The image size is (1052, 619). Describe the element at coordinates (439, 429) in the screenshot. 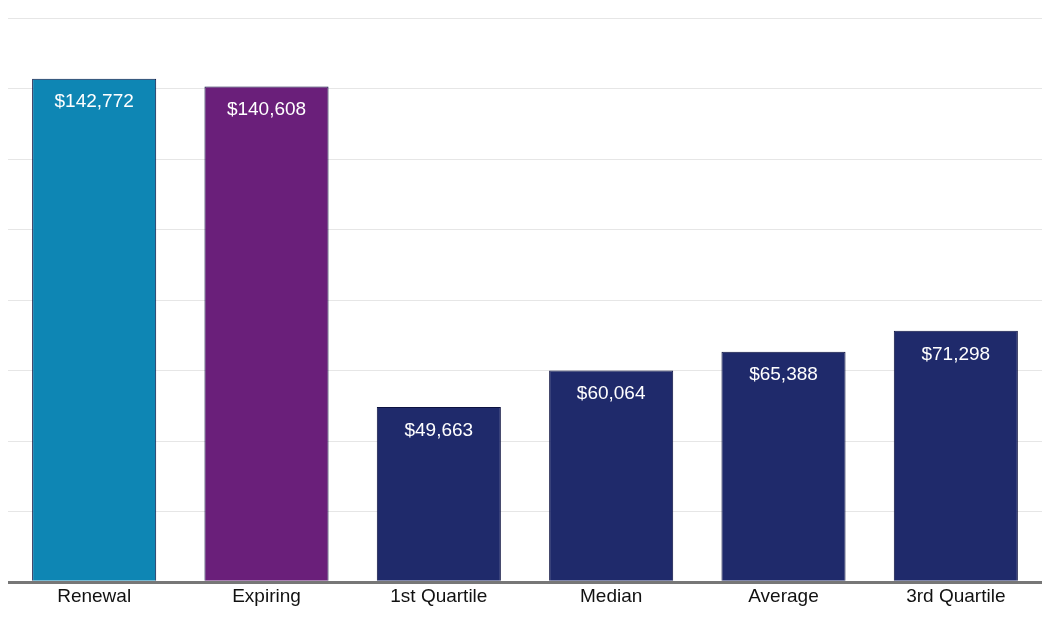

I see `data-label: $49,663` at that location.